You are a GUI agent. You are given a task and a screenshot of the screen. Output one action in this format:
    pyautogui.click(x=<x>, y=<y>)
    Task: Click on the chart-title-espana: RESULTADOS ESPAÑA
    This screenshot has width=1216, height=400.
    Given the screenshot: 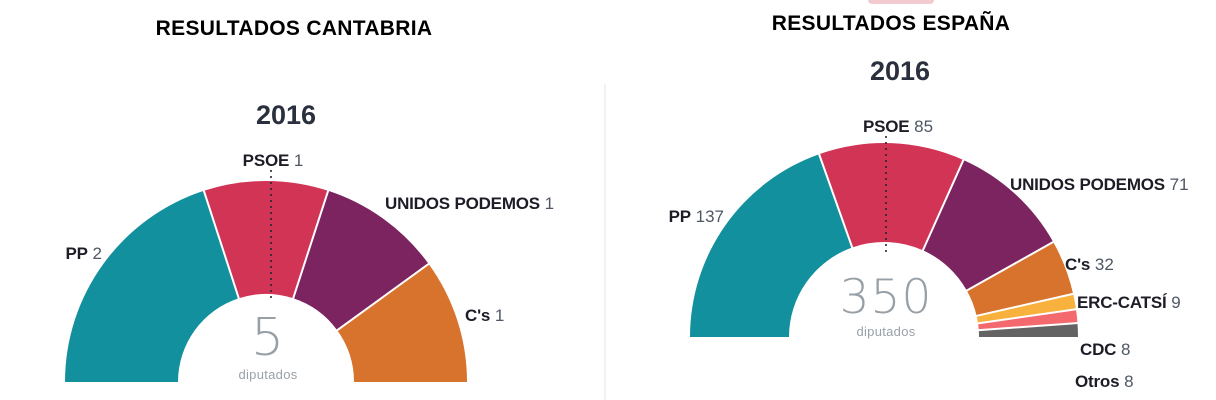 What is the action you would take?
    pyautogui.click(x=891, y=23)
    